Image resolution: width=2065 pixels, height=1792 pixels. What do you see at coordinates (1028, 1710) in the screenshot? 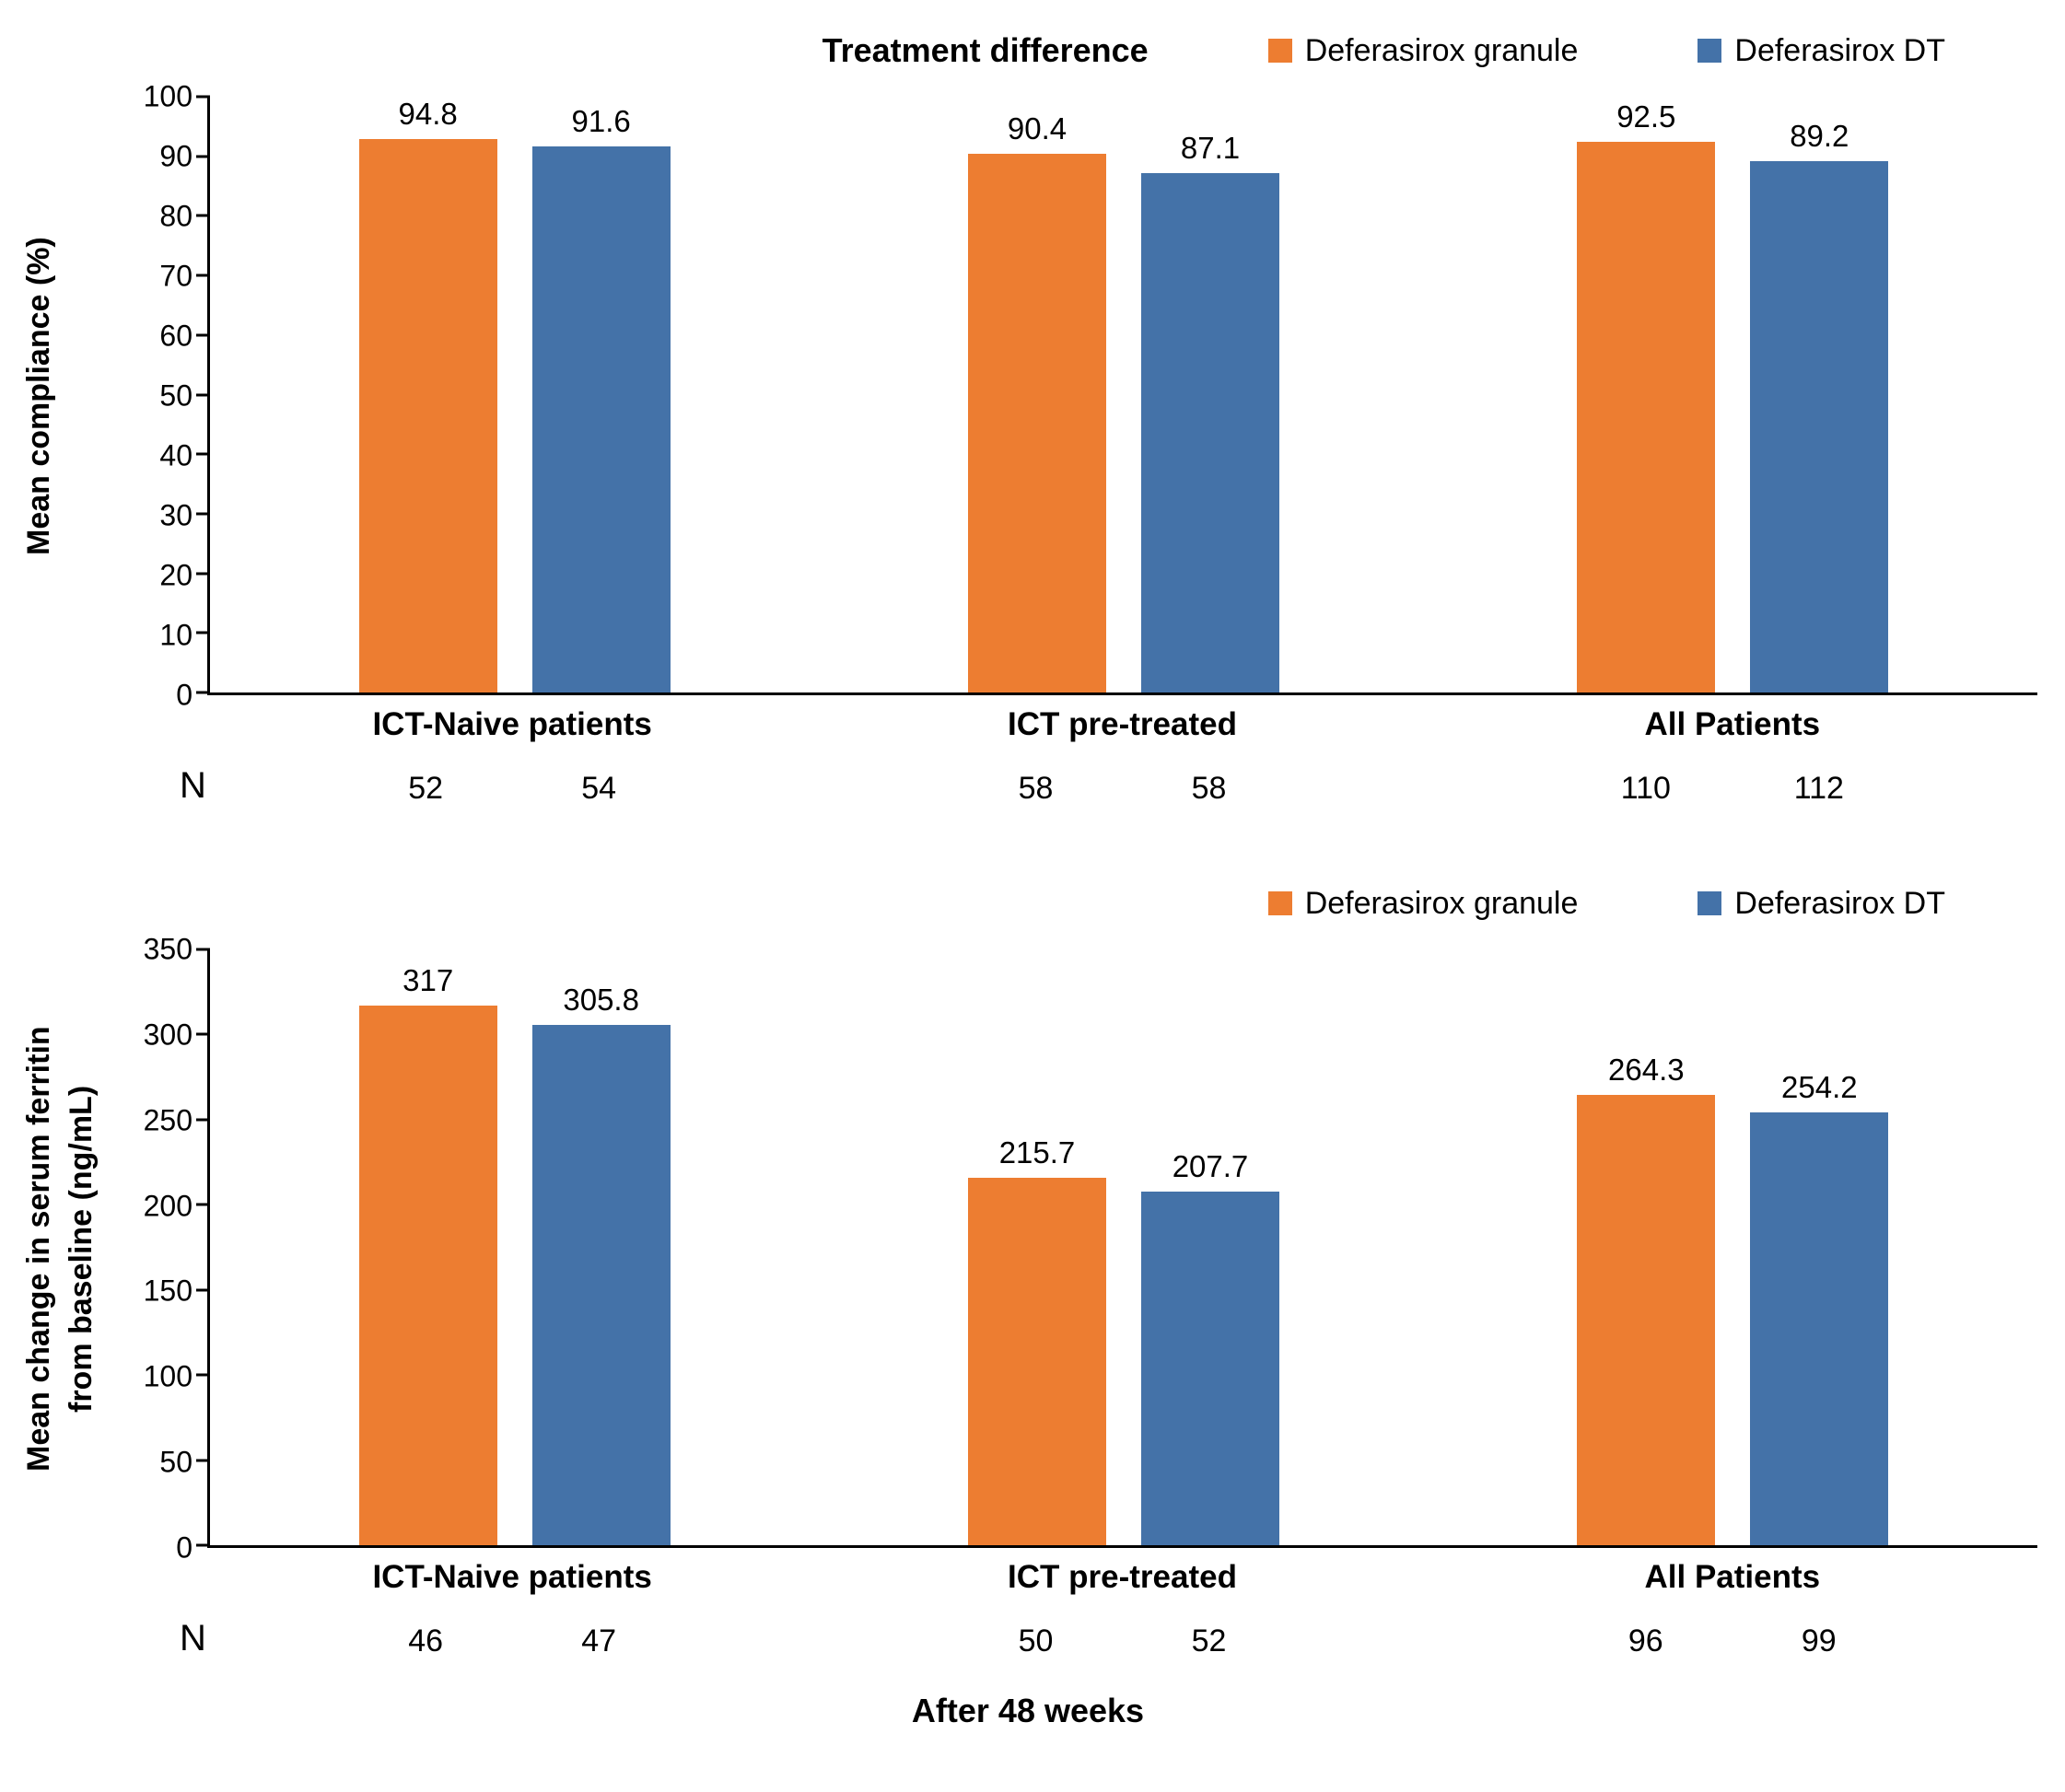
I see `x-axis-title: After 48 weeks` at bounding box center [1028, 1710].